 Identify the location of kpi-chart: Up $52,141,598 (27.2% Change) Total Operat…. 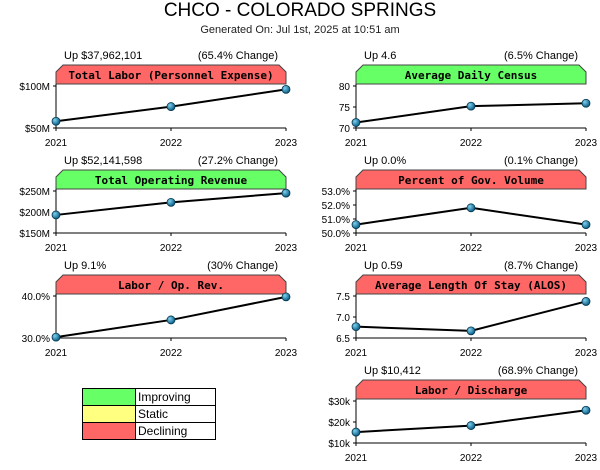
(158, 204).